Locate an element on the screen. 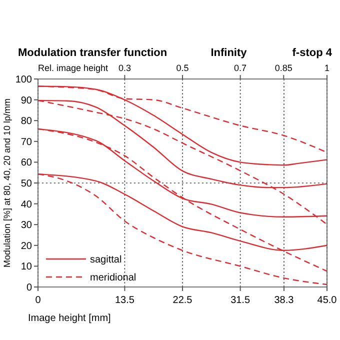 This screenshot has height=340, width=340. x-tick-label: 45.0 is located at coordinates (327, 300).